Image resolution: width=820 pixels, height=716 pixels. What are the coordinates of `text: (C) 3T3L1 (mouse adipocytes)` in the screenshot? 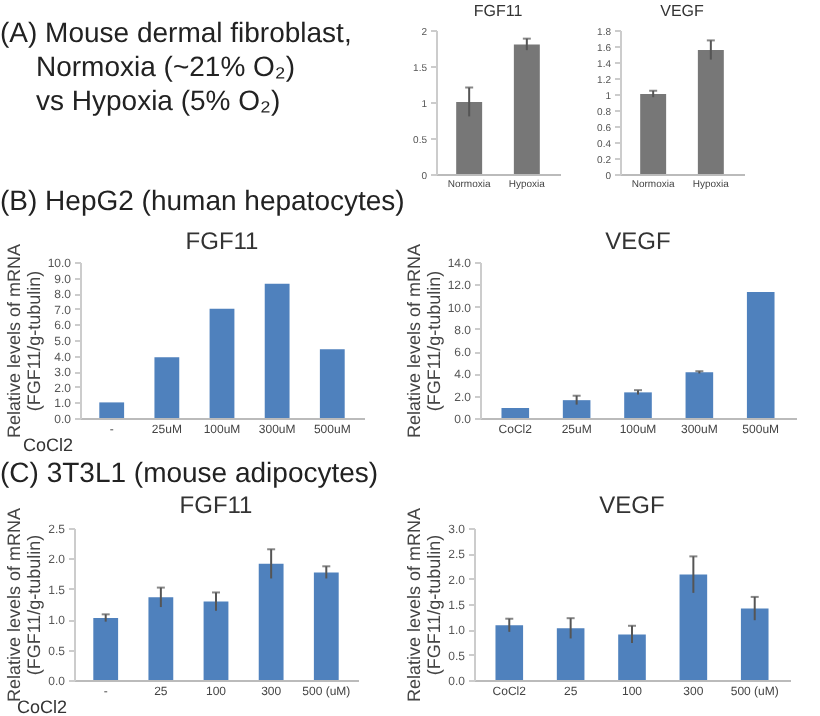 It's located at (189, 473).